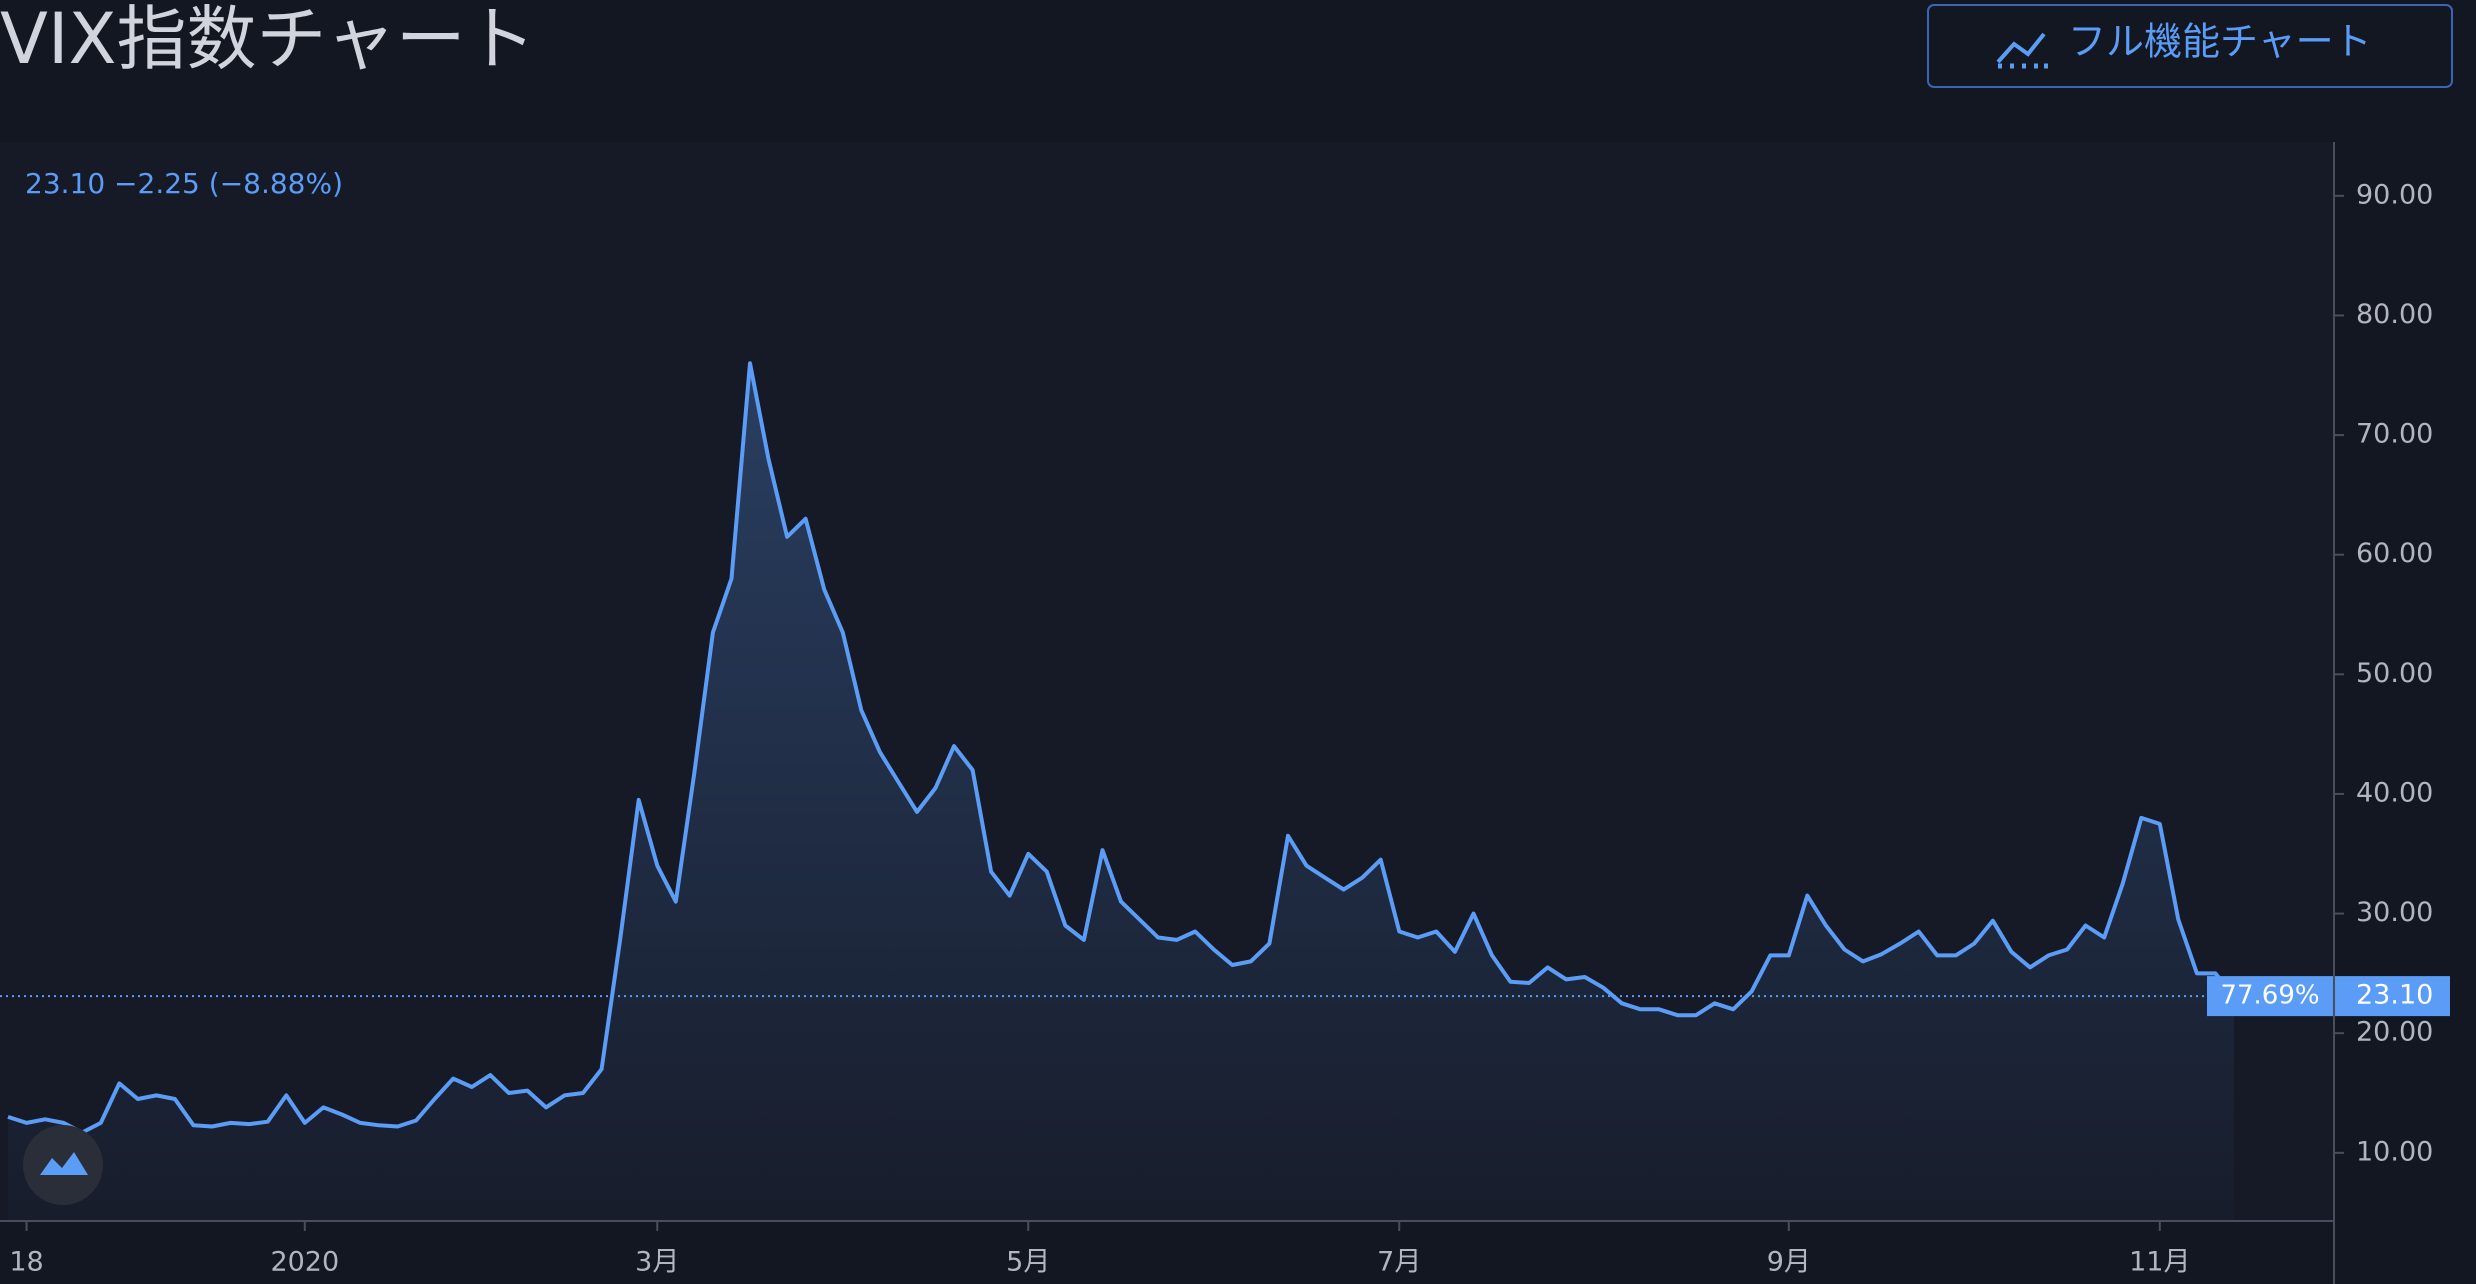 This screenshot has width=2476, height=1284. I want to click on logo-mark, so click(64, 1163).